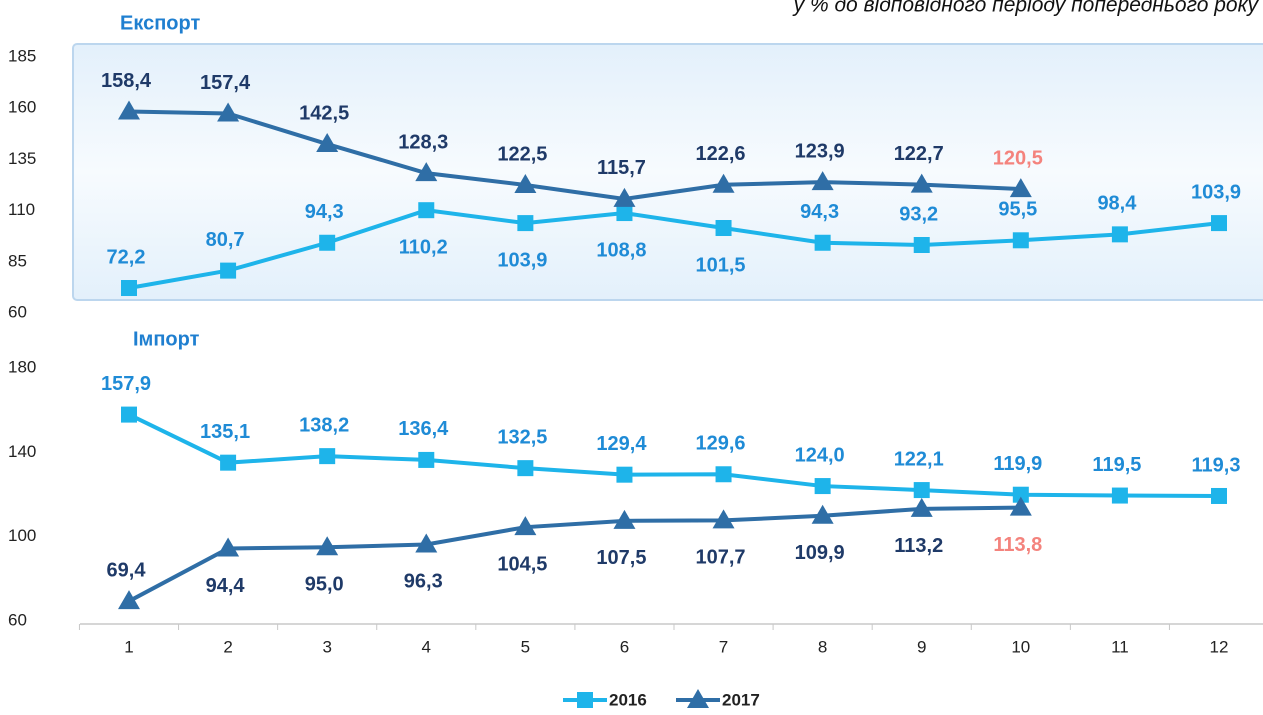 This screenshot has height=715, width=1263. What do you see at coordinates (166, 339) in the screenshot?
I see `chart-title: Імпорт` at bounding box center [166, 339].